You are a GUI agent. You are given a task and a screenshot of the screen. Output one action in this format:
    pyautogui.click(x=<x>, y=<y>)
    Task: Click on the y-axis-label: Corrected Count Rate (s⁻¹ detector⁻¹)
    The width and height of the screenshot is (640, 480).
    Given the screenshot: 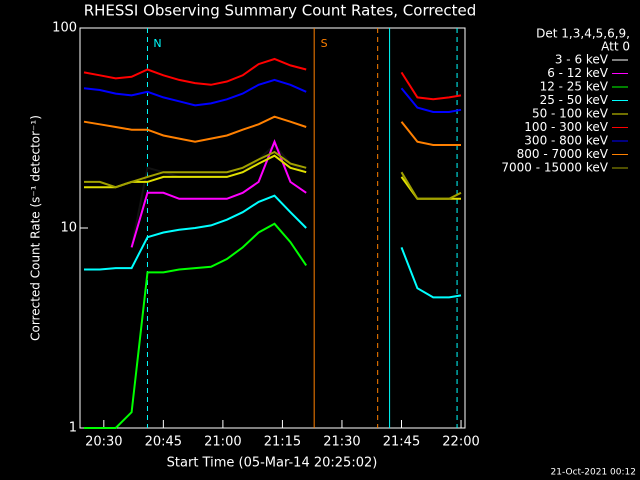 What is the action you would take?
    pyautogui.click(x=36, y=228)
    